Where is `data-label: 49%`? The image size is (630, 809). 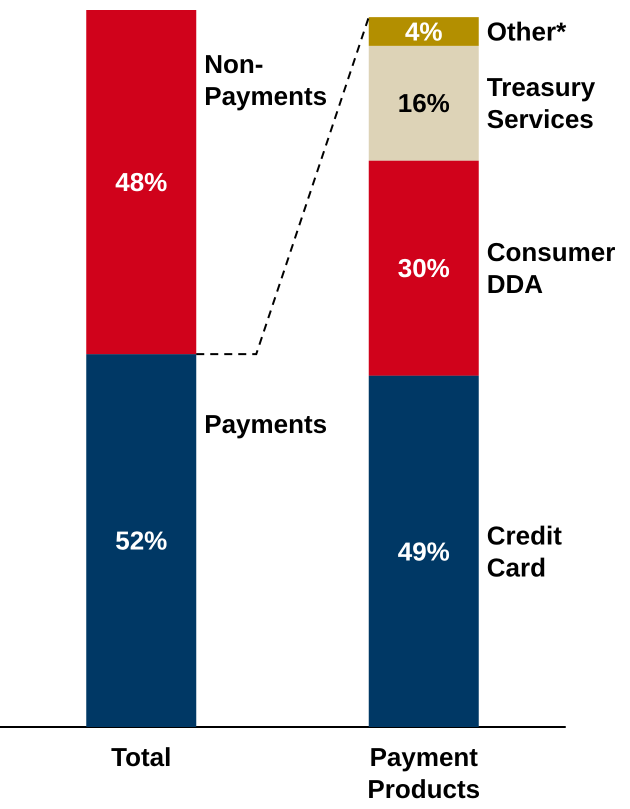
data-label: 49% is located at coordinates (424, 551).